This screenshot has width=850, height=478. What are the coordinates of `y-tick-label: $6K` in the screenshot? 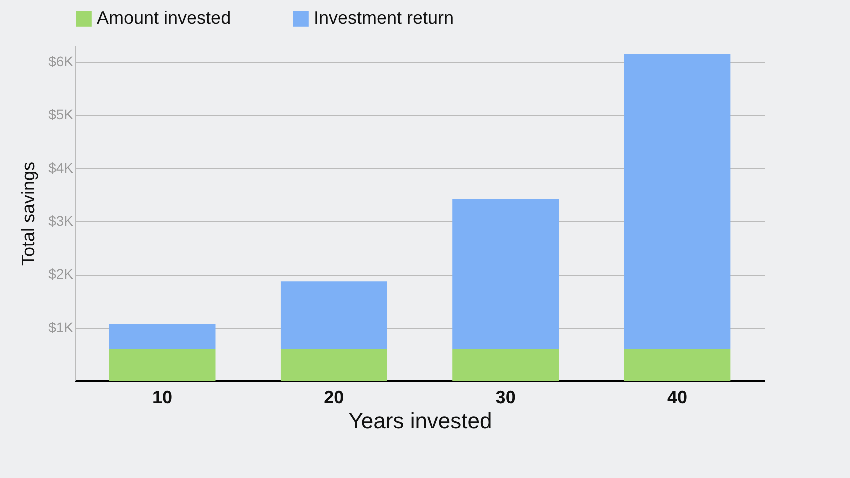 It's located at (61, 61).